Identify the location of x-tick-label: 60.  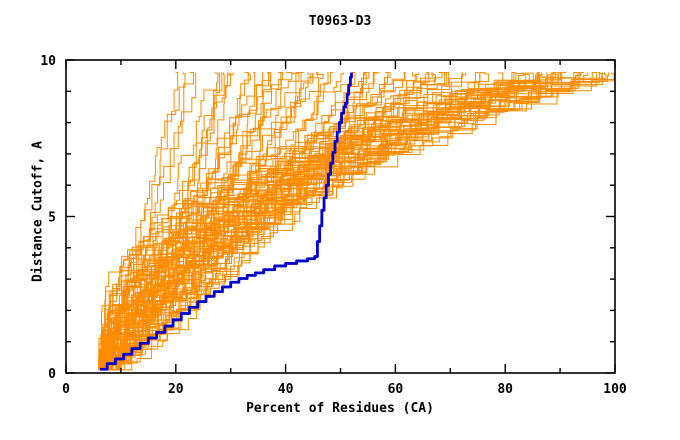
(396, 389).